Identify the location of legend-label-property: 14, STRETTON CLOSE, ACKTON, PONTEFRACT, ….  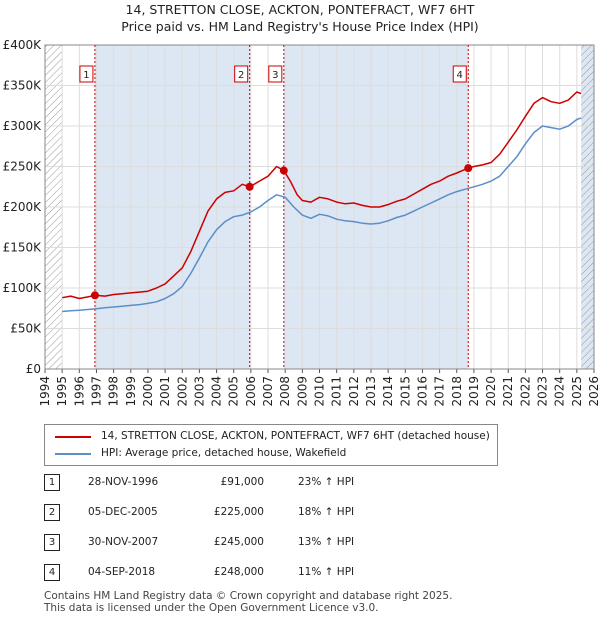
(295, 436).